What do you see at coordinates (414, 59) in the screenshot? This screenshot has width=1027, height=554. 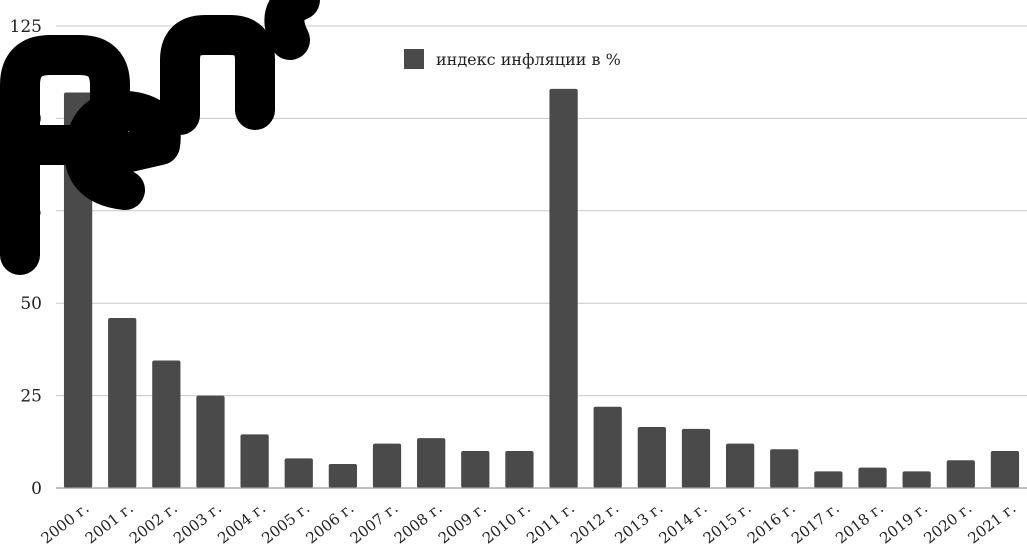 I see `legend-swatch` at bounding box center [414, 59].